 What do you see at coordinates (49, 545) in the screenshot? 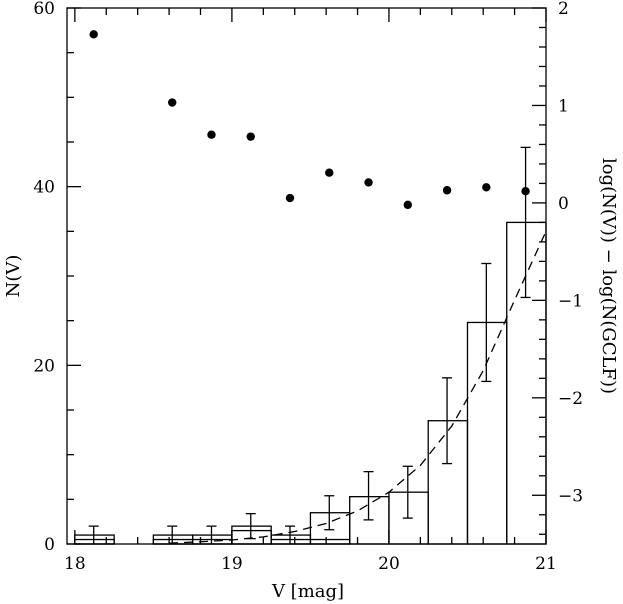
I see `y-left-tick-label: 0` at bounding box center [49, 545].